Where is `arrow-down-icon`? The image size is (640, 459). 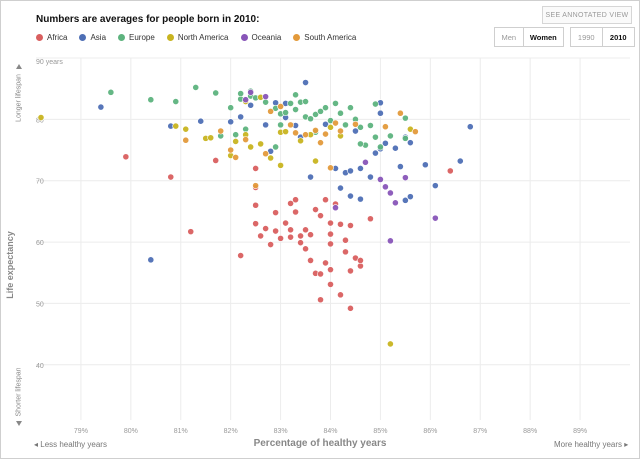 arrow-down-icon is located at coordinates (19, 423).